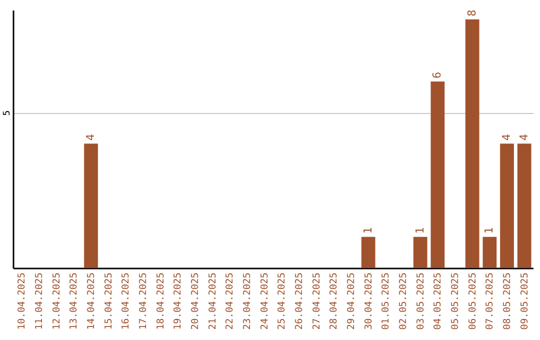 The width and height of the screenshot is (540, 340). I want to click on data-label: 6, so click(437, 75).